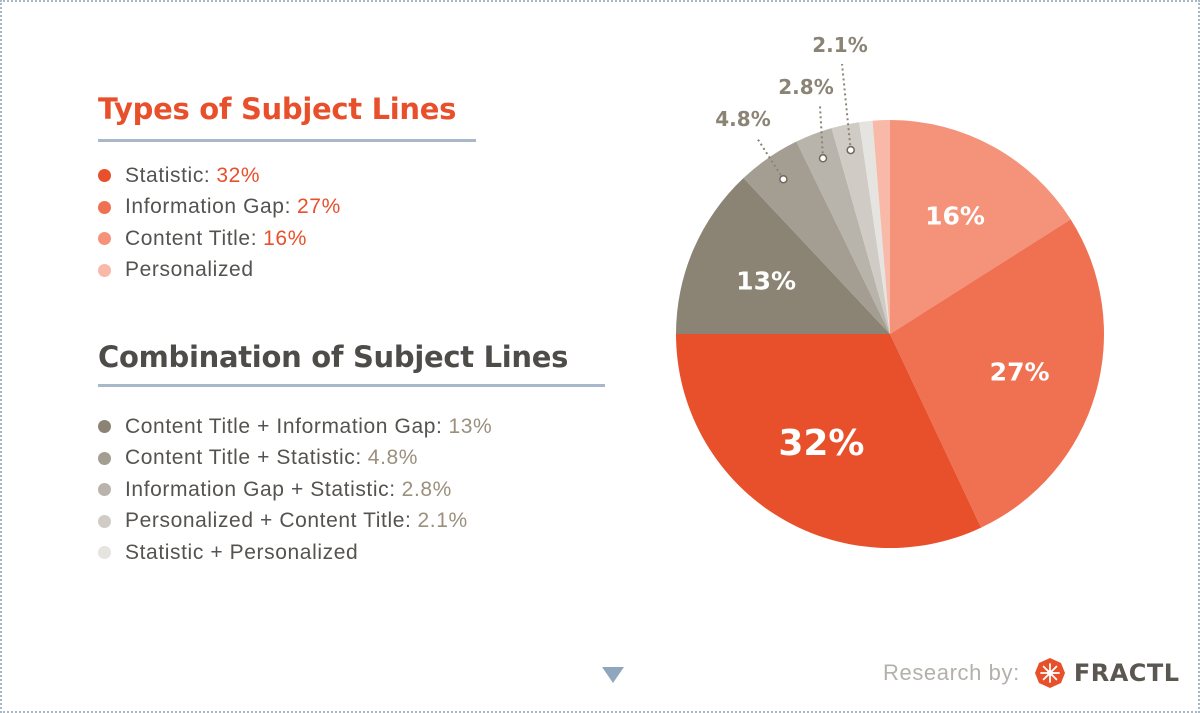 The image size is (1200, 713). What do you see at coordinates (242, 552) in the screenshot?
I see `legend-label: Statistic + Personalized` at bounding box center [242, 552].